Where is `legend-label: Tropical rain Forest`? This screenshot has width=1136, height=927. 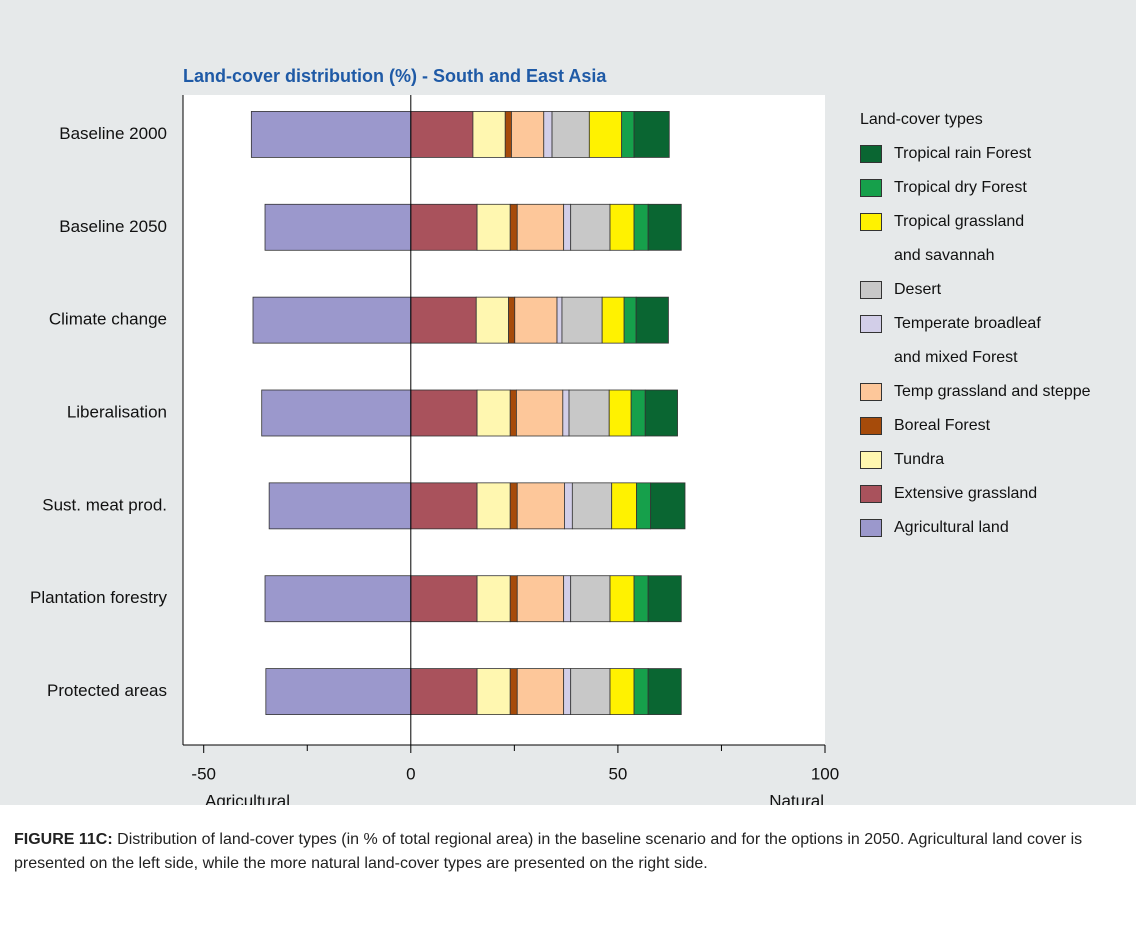
legend-label: Tropical rain Forest is located at coordinates (963, 153).